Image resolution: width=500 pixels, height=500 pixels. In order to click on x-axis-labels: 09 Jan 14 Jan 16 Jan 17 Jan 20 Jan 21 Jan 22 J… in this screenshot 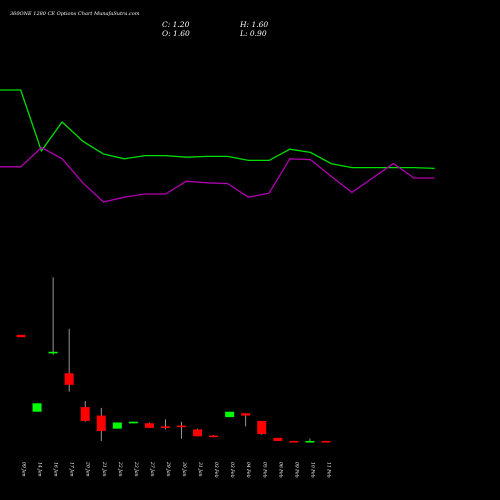, I will do `click(176, 469)`.